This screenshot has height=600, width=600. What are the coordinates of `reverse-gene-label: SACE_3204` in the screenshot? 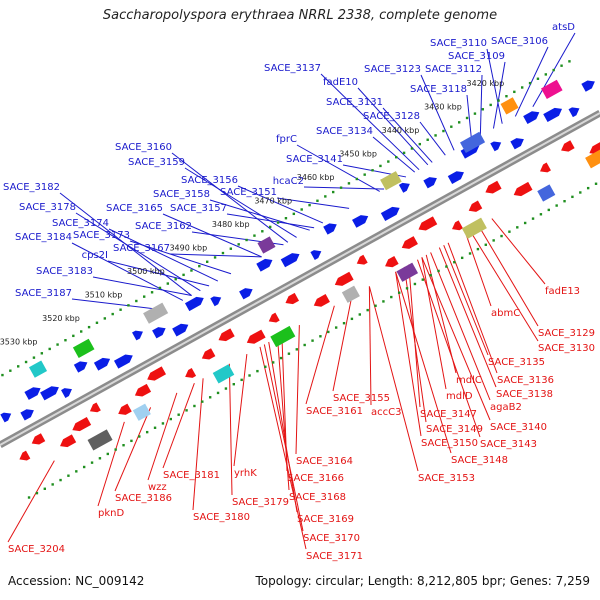 It's located at (36, 549).